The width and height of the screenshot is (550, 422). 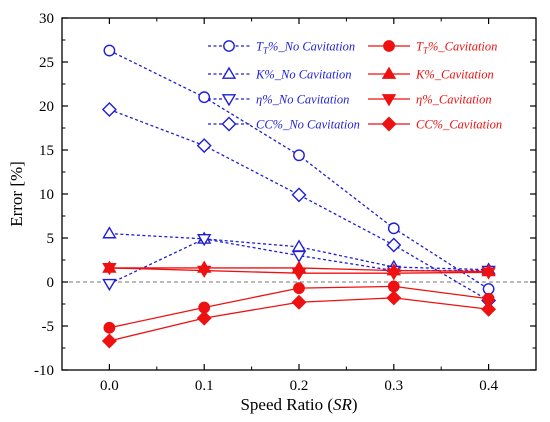 I want to click on y-tick-label: 5, so click(x=51, y=239).